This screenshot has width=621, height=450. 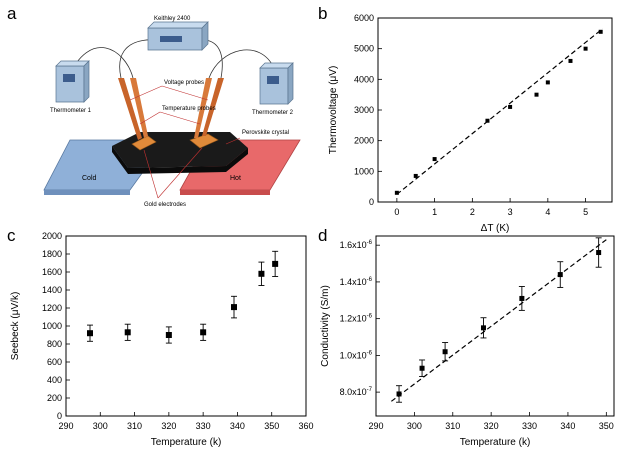 What do you see at coordinates (265, 133) in the screenshot?
I see `perovskite-crystal-label: Perovskite crystal` at bounding box center [265, 133].